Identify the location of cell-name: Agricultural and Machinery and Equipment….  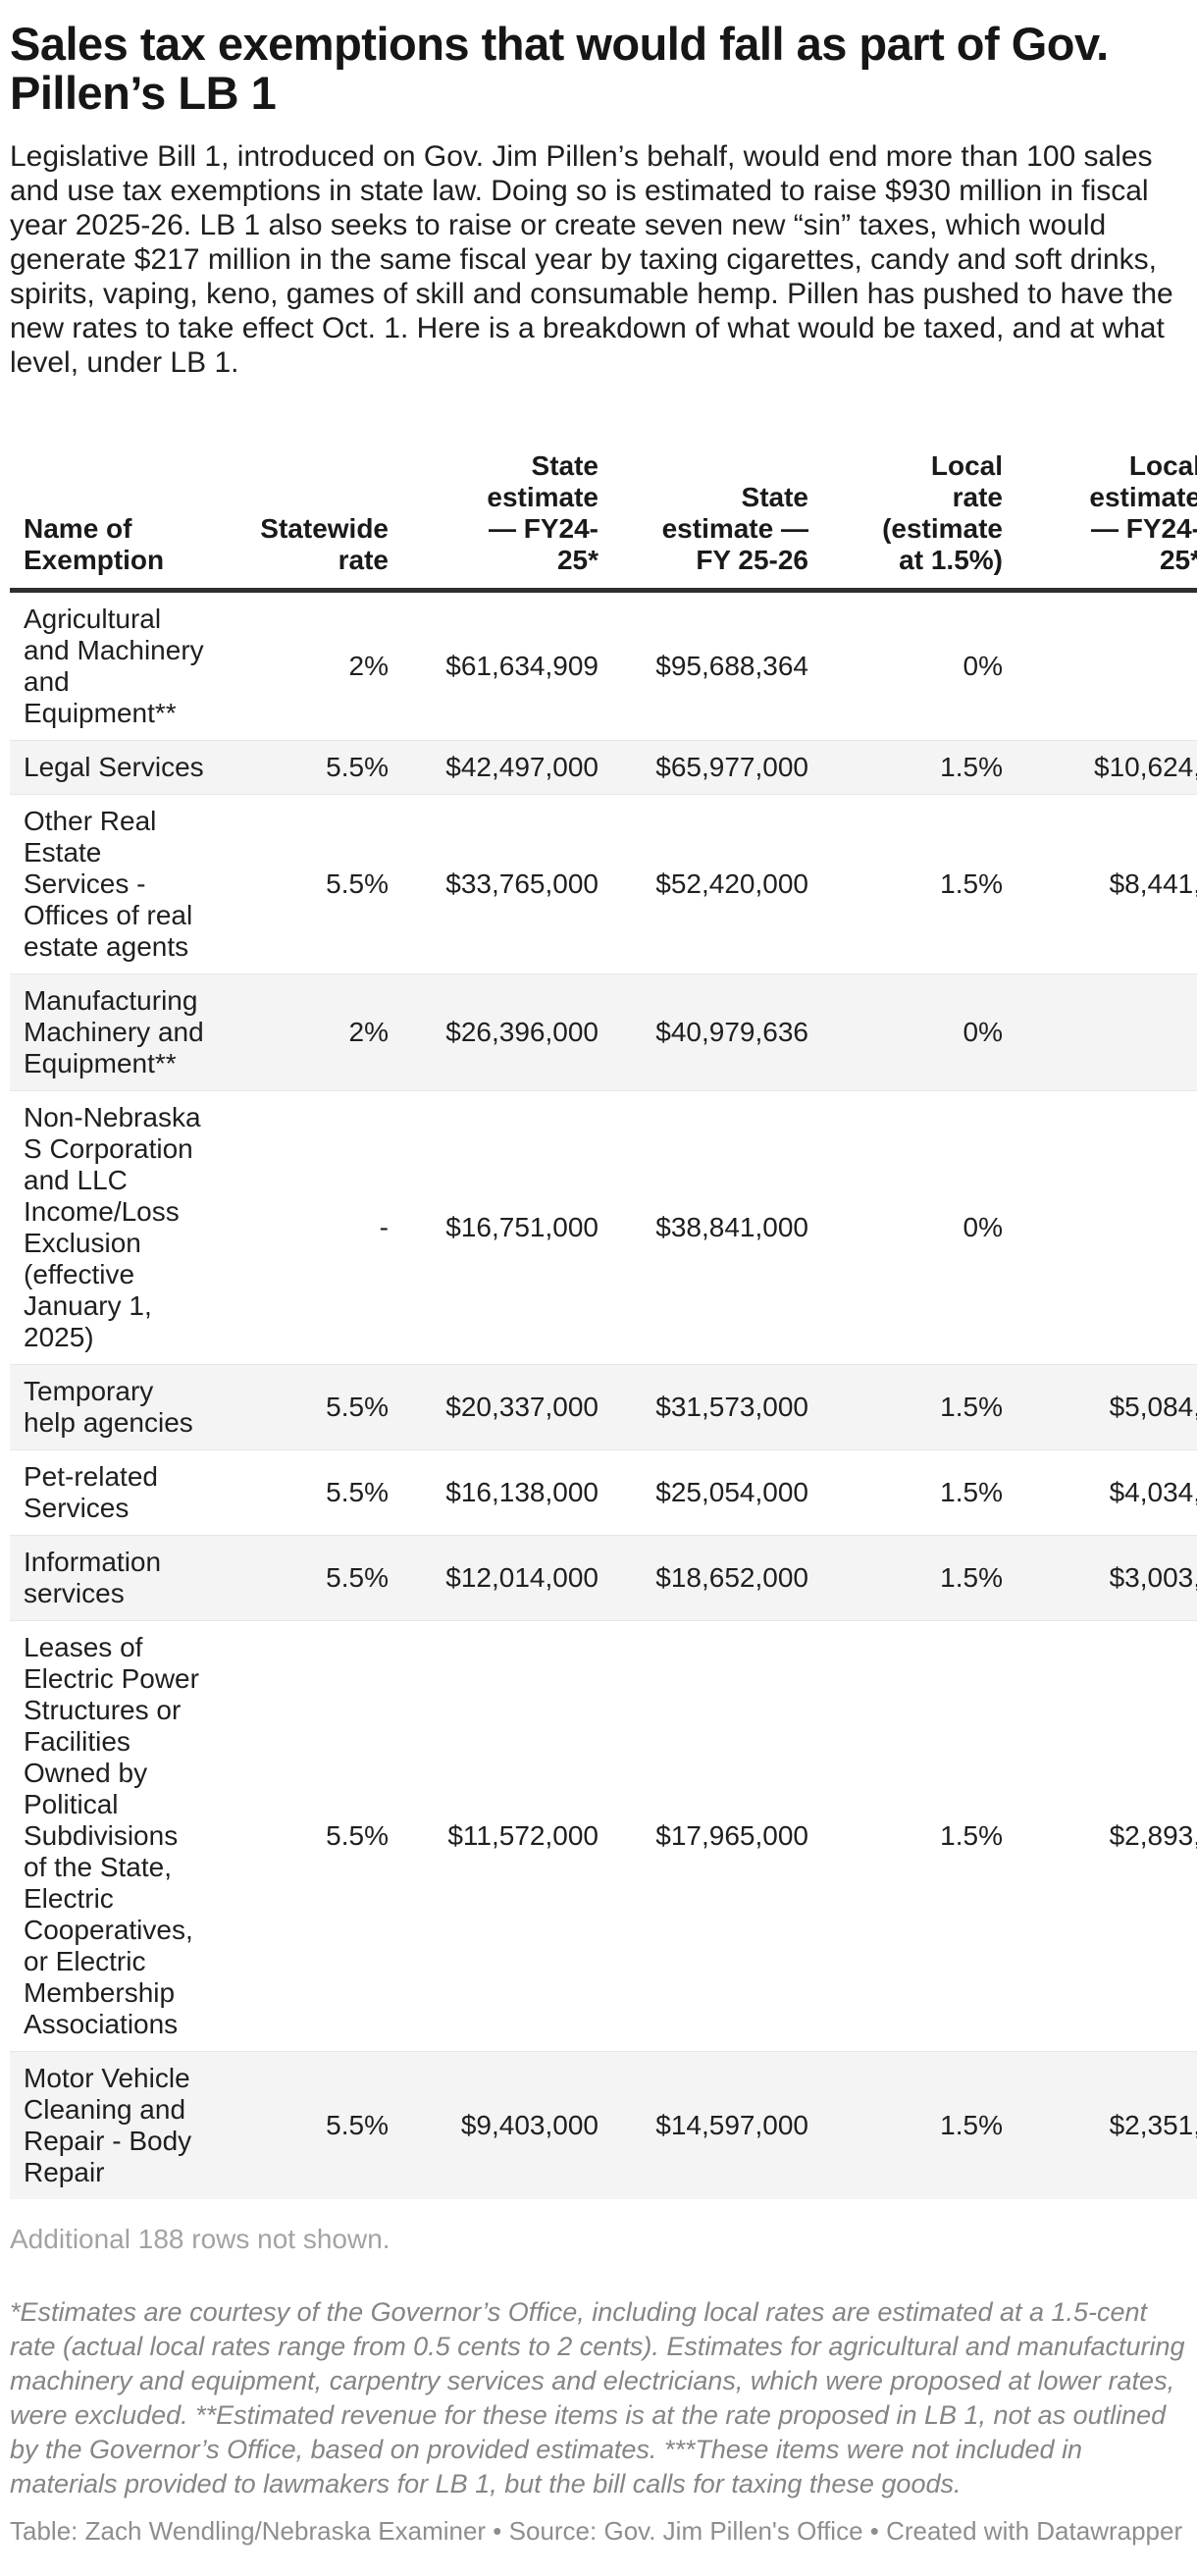
(114, 666).